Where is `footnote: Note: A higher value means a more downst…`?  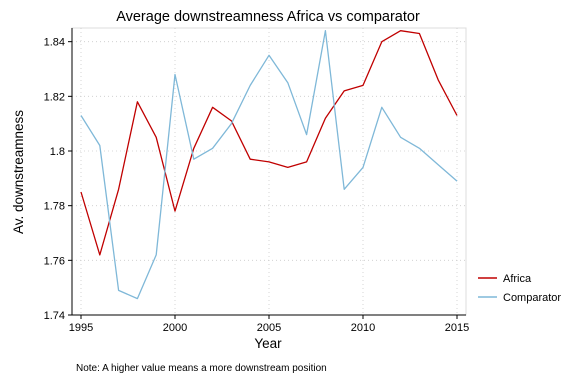
footnote: Note: A higher value means a more downst… is located at coordinates (201, 368).